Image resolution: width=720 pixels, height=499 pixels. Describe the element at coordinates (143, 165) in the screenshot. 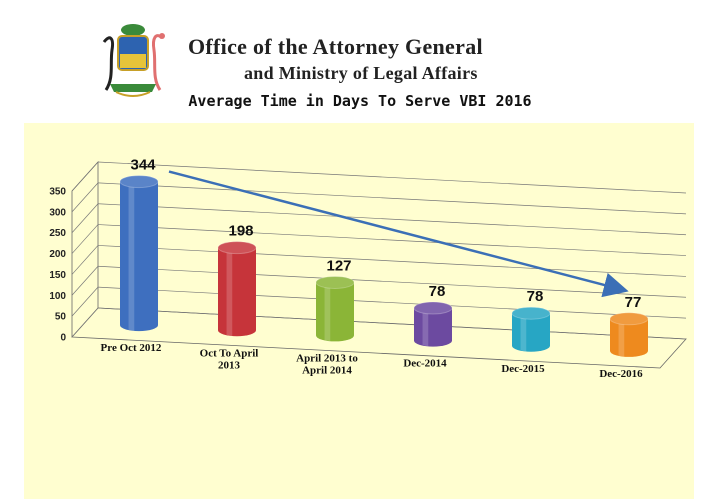

I see `data-label: 344` at that location.